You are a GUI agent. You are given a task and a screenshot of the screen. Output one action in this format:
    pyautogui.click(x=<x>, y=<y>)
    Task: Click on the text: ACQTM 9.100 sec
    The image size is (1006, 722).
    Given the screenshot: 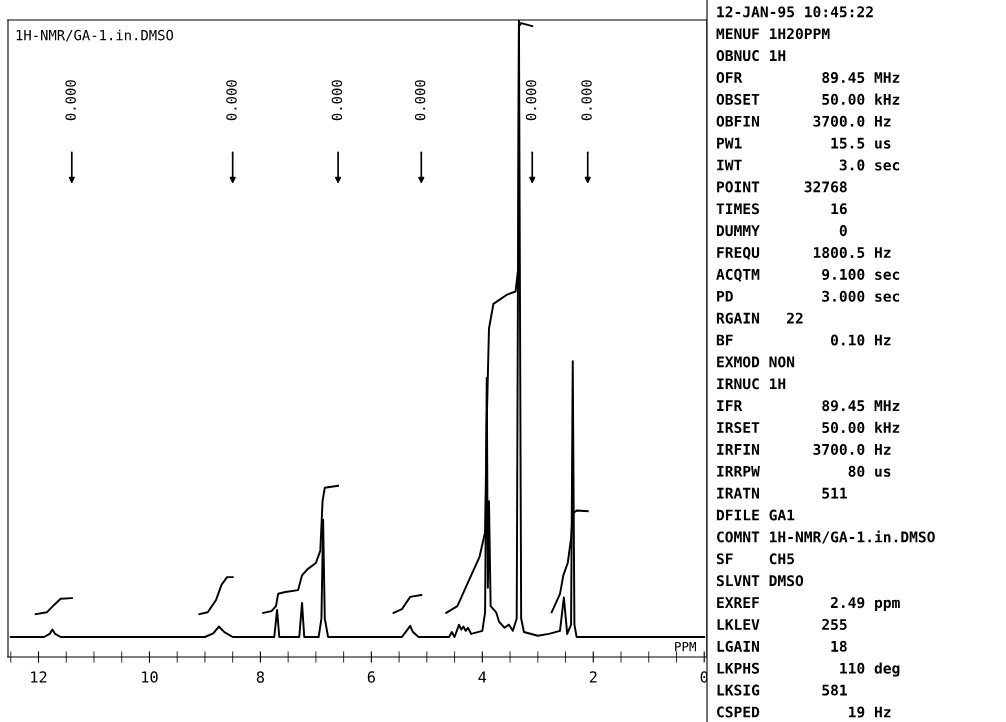 What is the action you would take?
    pyautogui.click(x=808, y=275)
    